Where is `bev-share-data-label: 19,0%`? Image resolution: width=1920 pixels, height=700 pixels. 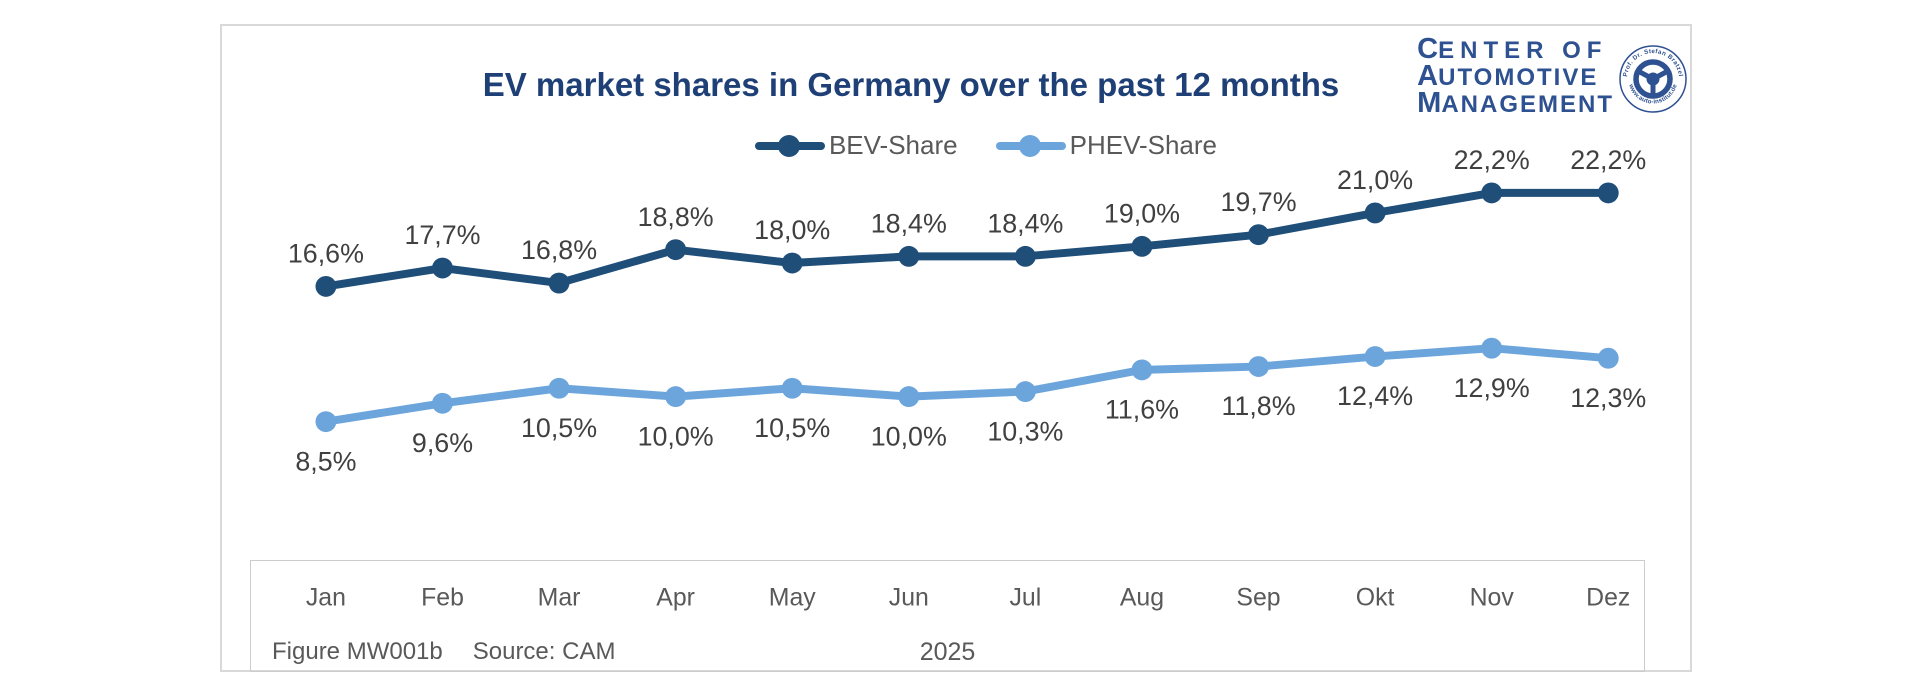
bev-share-data-label: 19,0% is located at coordinates (1142, 213).